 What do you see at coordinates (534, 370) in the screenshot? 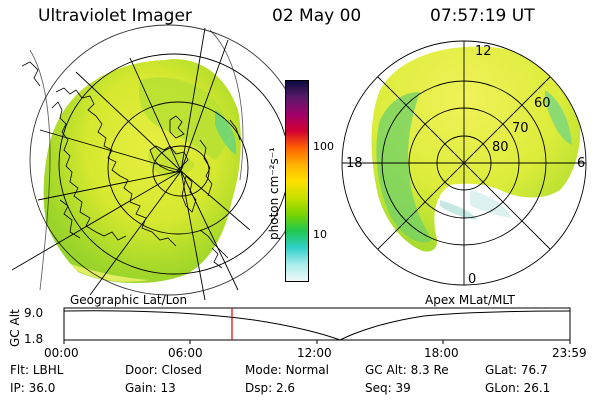
I see `info-value: 76.7` at bounding box center [534, 370].